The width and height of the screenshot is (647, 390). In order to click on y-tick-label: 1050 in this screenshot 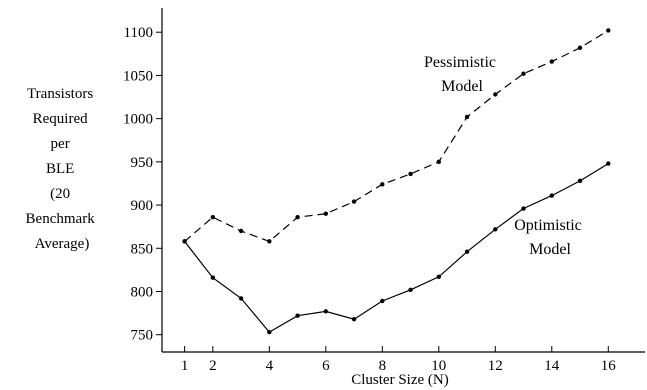, I will do `click(138, 76)`.